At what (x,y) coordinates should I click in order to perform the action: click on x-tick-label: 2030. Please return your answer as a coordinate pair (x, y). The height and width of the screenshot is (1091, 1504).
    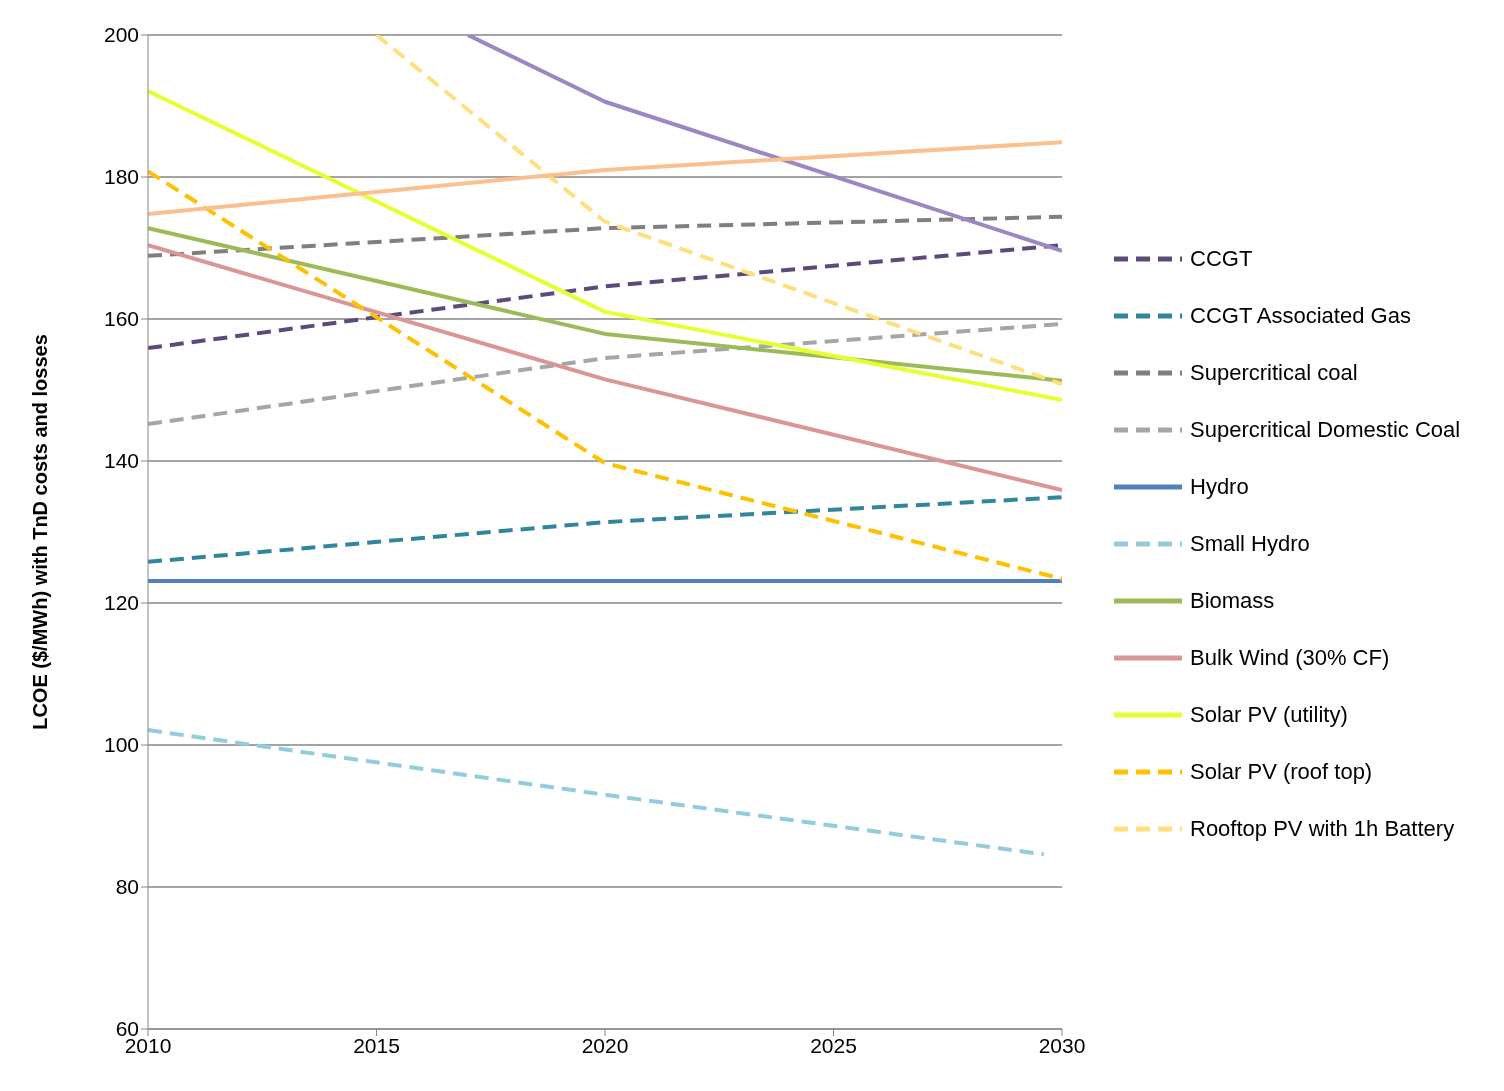
    Looking at the image, I should click on (1062, 1045).